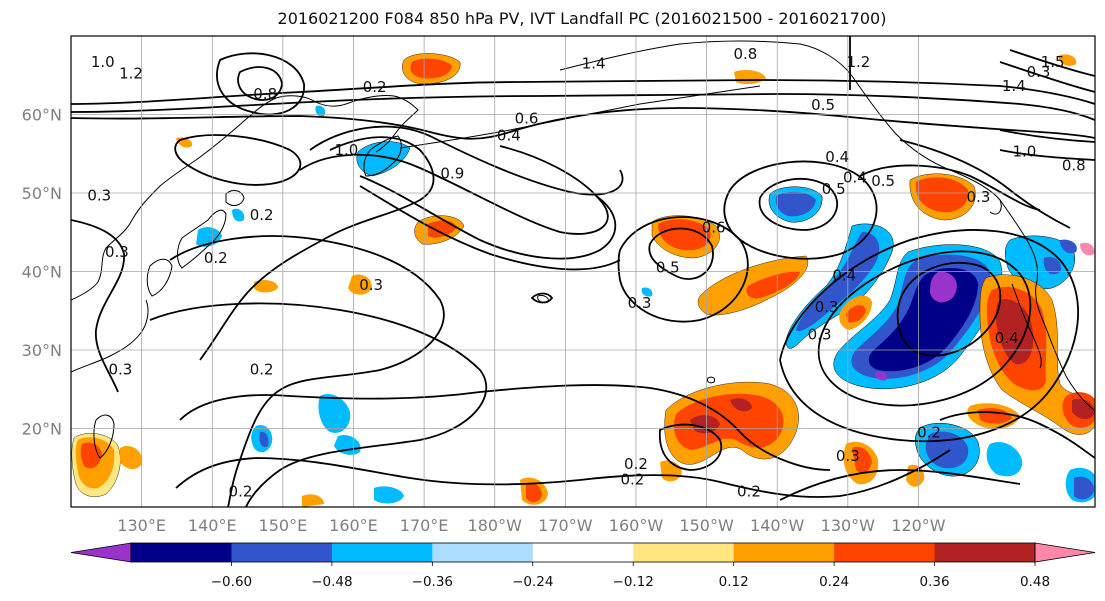  Describe the element at coordinates (918, 525) in the screenshot. I see `lon-tick-label: 120°W` at that location.